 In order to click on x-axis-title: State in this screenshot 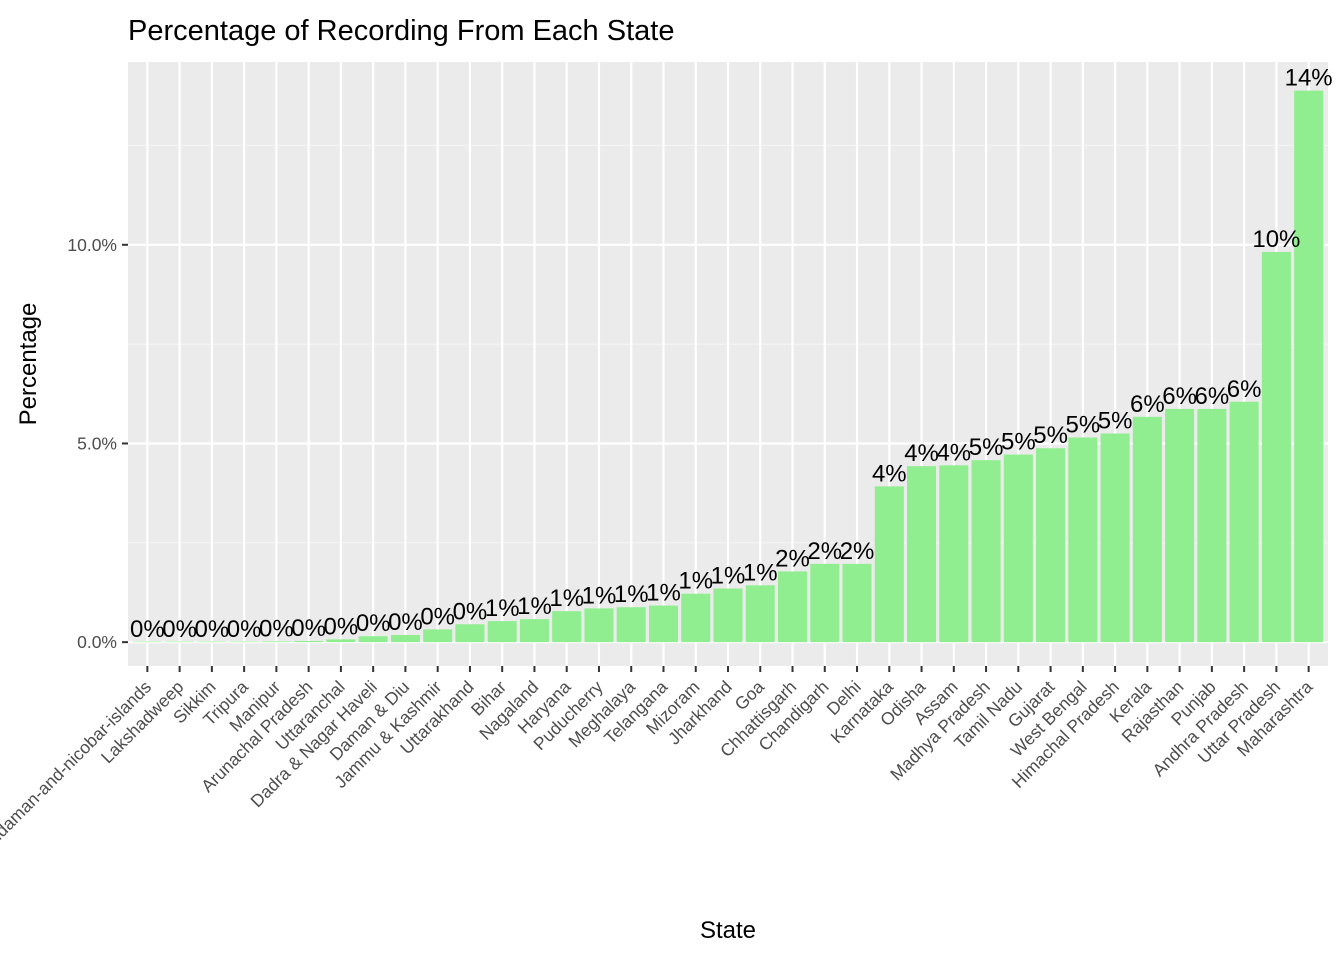, I will do `click(728, 930)`.